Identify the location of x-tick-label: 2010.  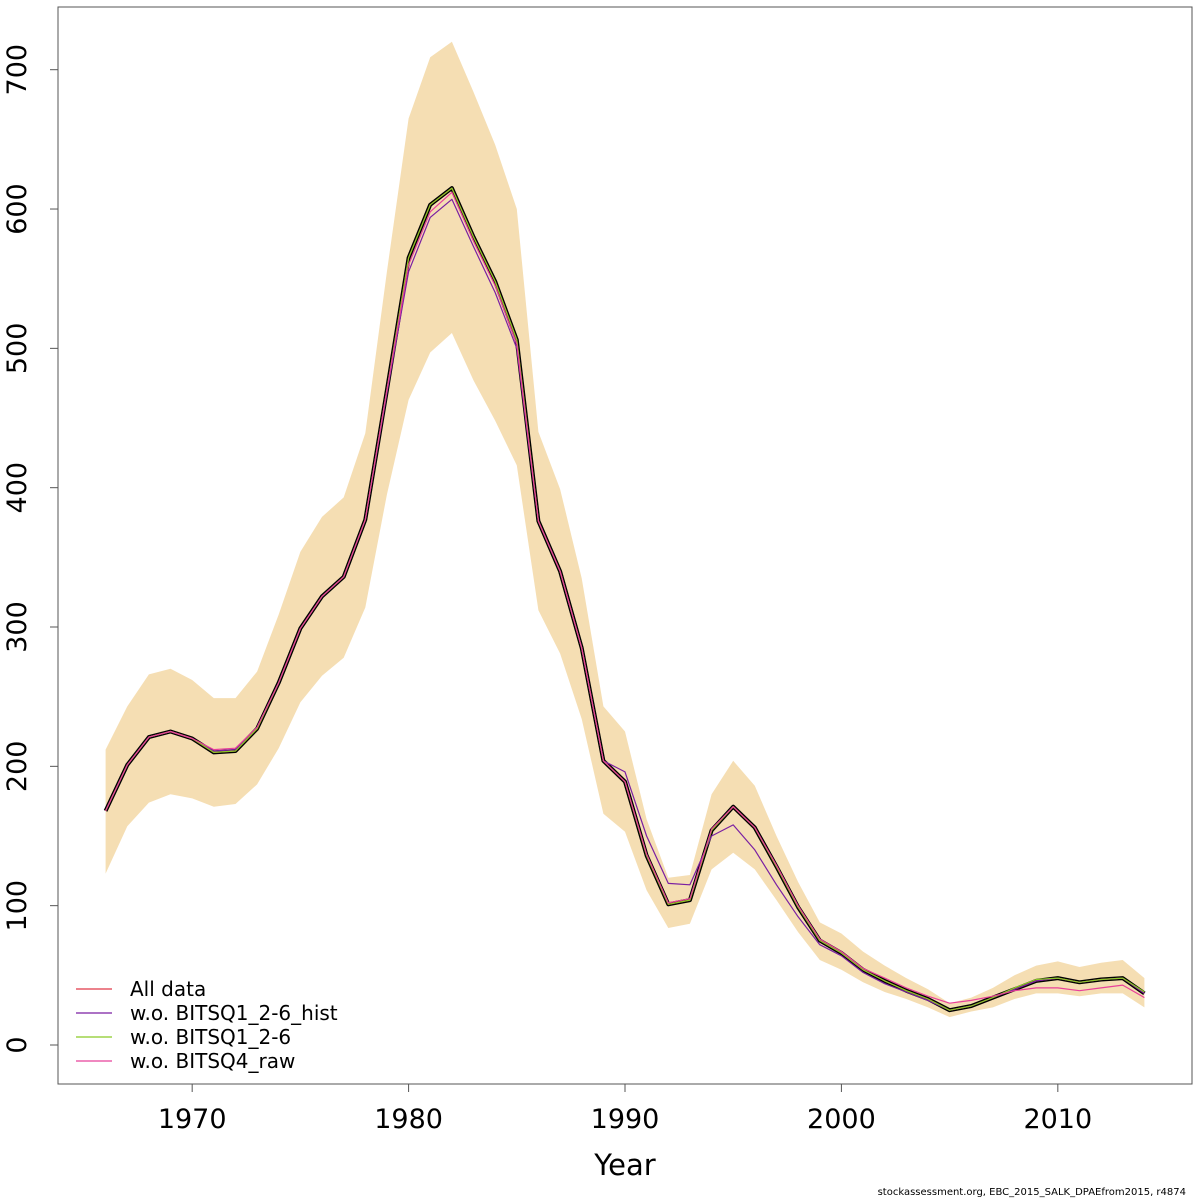
(1057, 1119).